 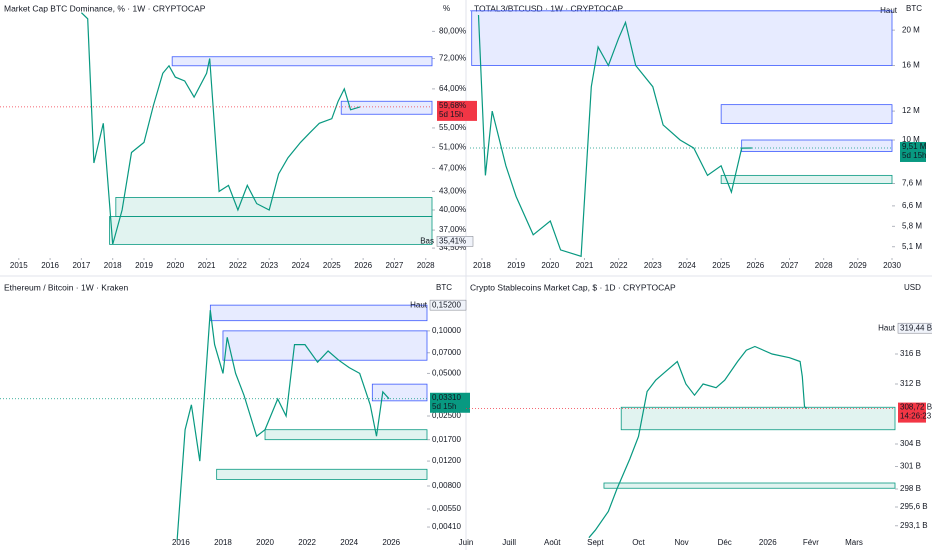 I want to click on y-tick-label: 0,00410, so click(x=446, y=526).